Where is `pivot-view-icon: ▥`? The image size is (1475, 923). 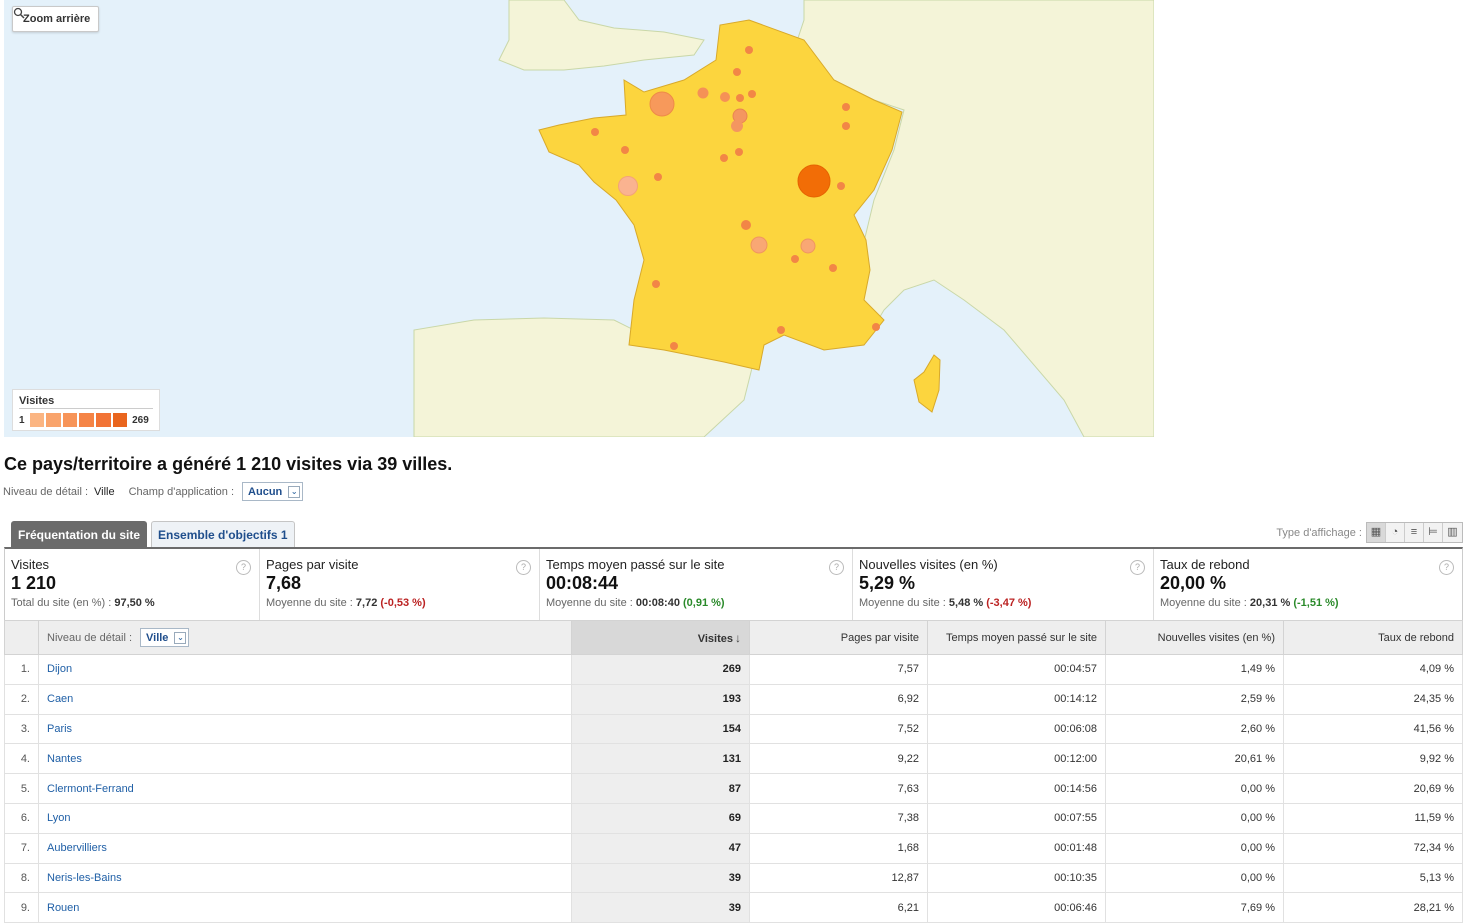
pivot-view-icon: ▥ is located at coordinates (1452, 532).